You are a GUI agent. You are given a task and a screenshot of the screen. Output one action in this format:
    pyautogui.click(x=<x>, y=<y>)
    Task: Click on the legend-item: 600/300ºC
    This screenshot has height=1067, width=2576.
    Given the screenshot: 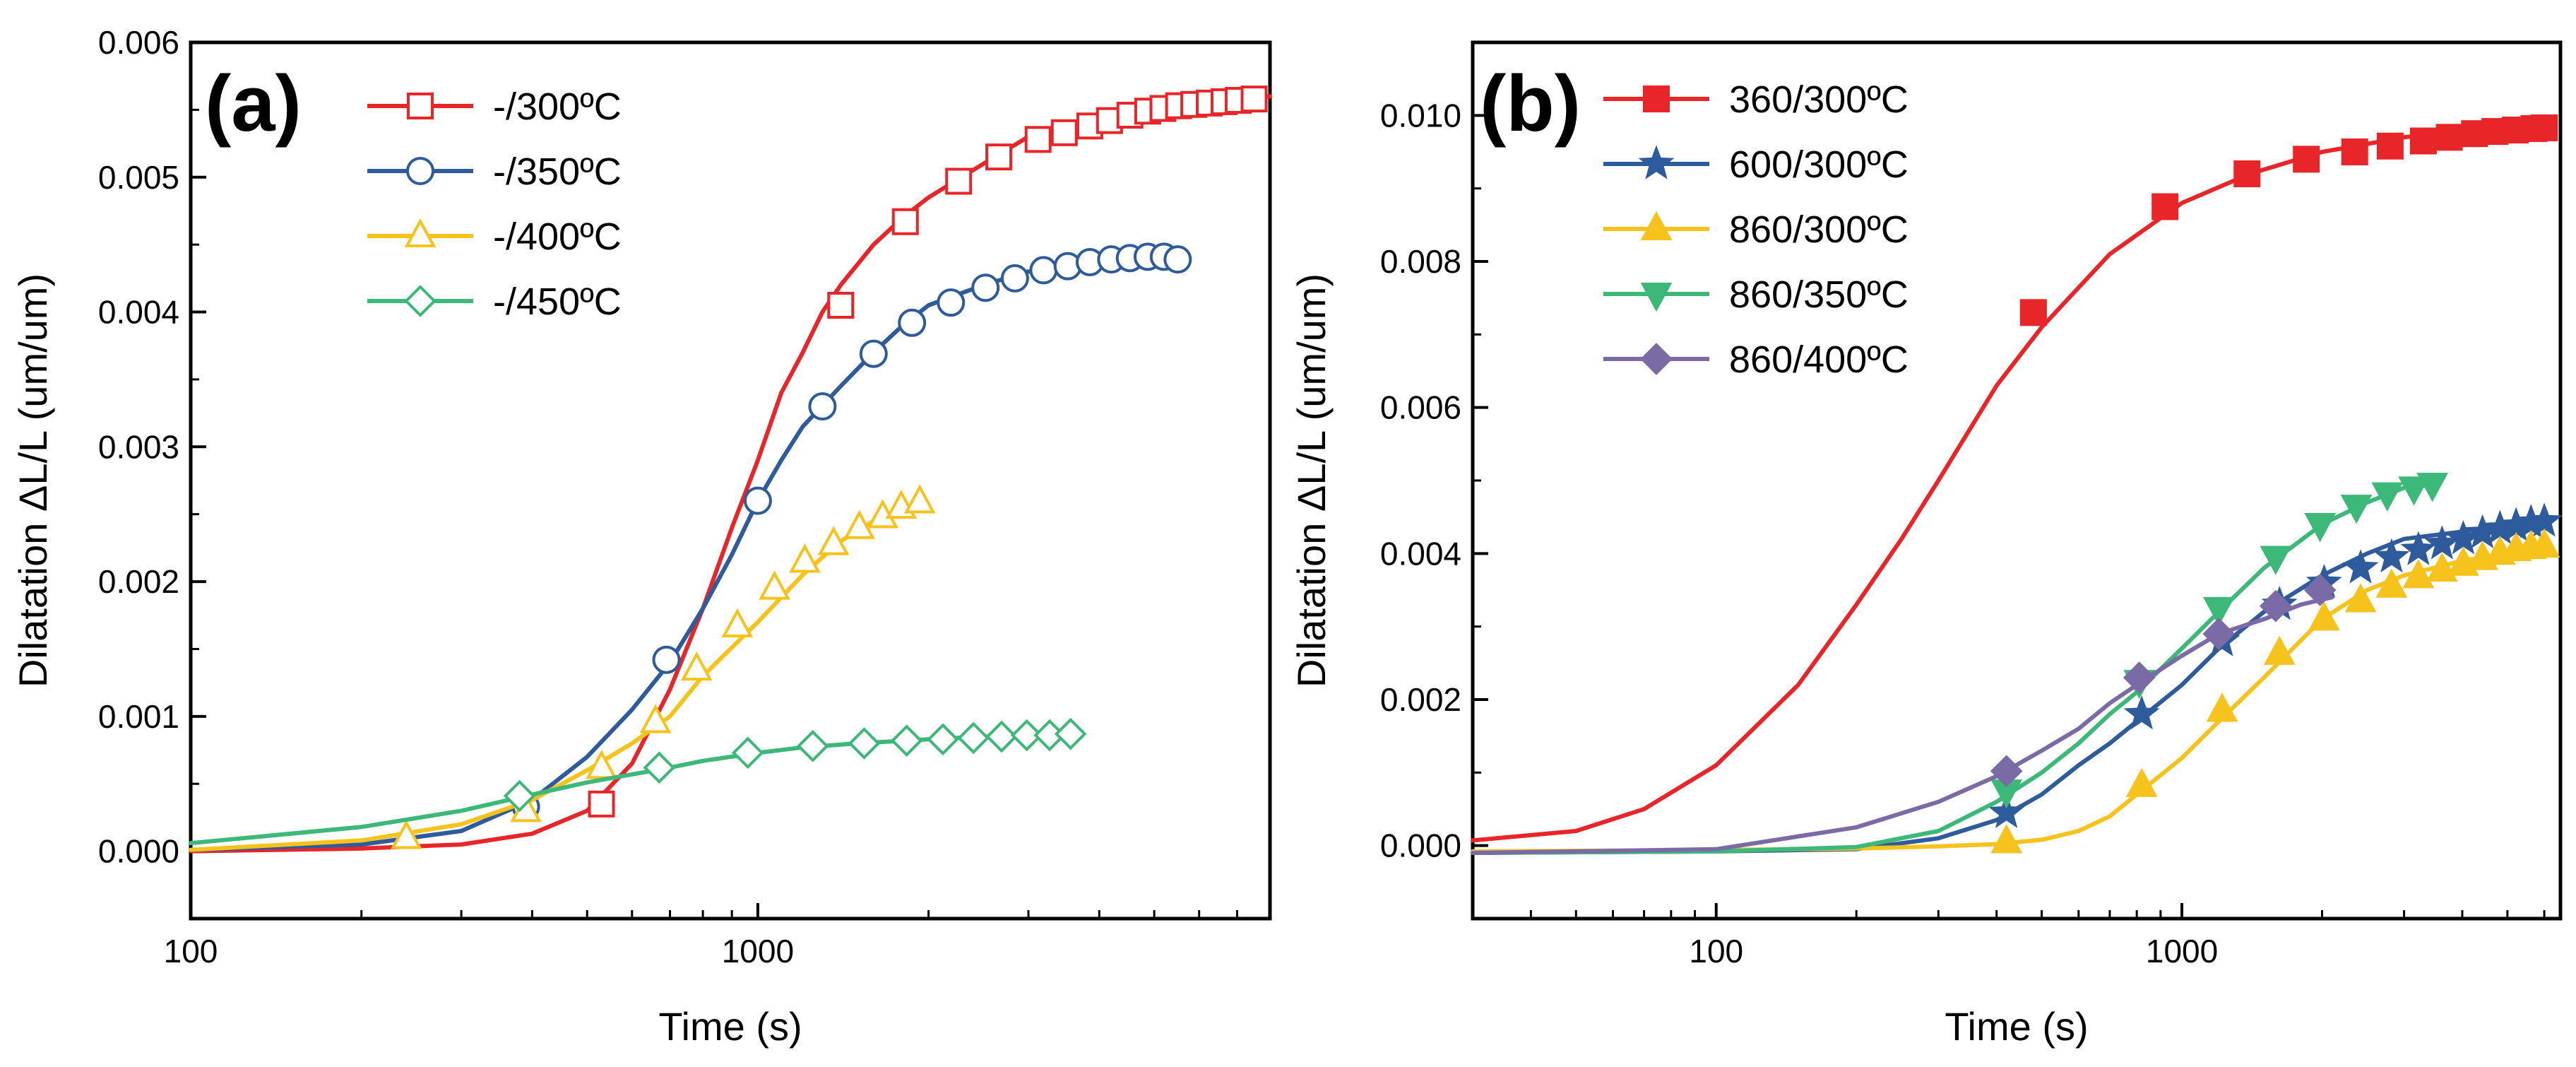 What is the action you would take?
    pyautogui.click(x=1756, y=164)
    